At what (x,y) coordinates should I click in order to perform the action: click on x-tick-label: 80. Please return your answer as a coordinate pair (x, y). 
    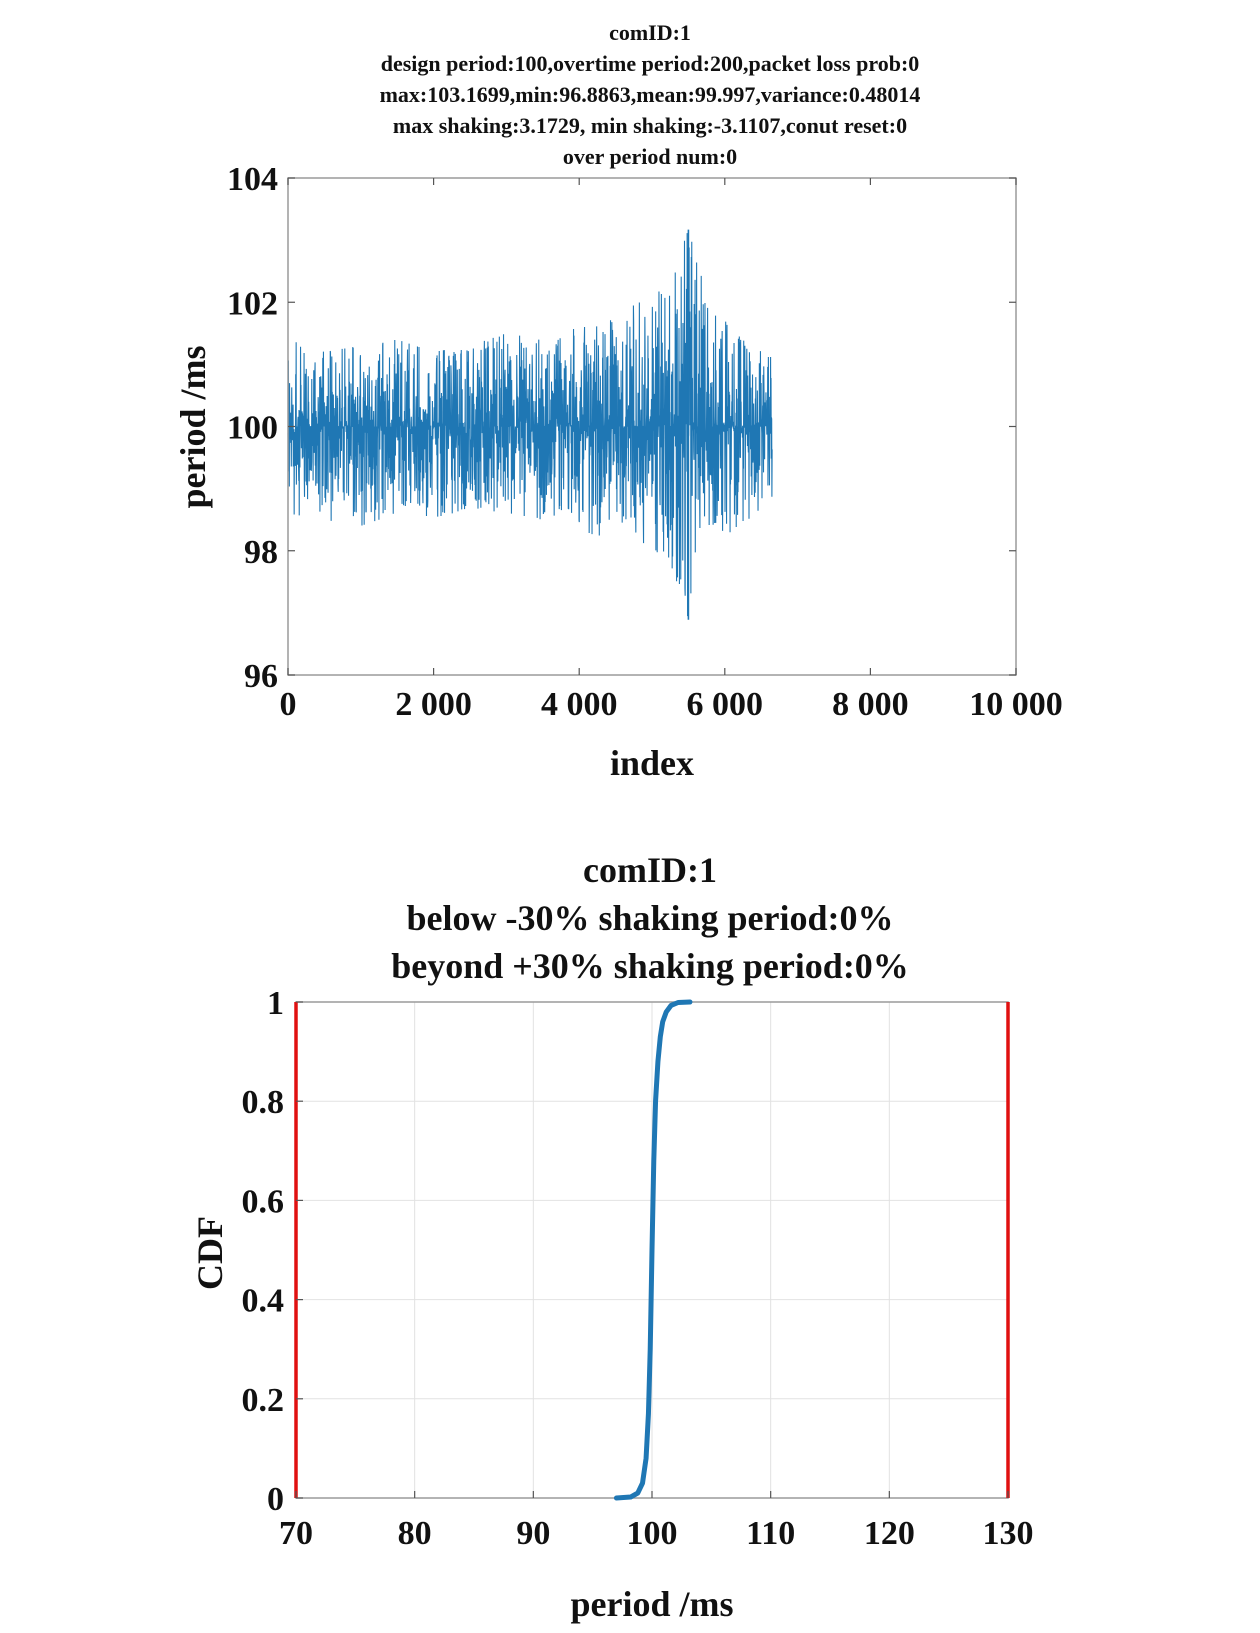
    Looking at the image, I should click on (415, 1533).